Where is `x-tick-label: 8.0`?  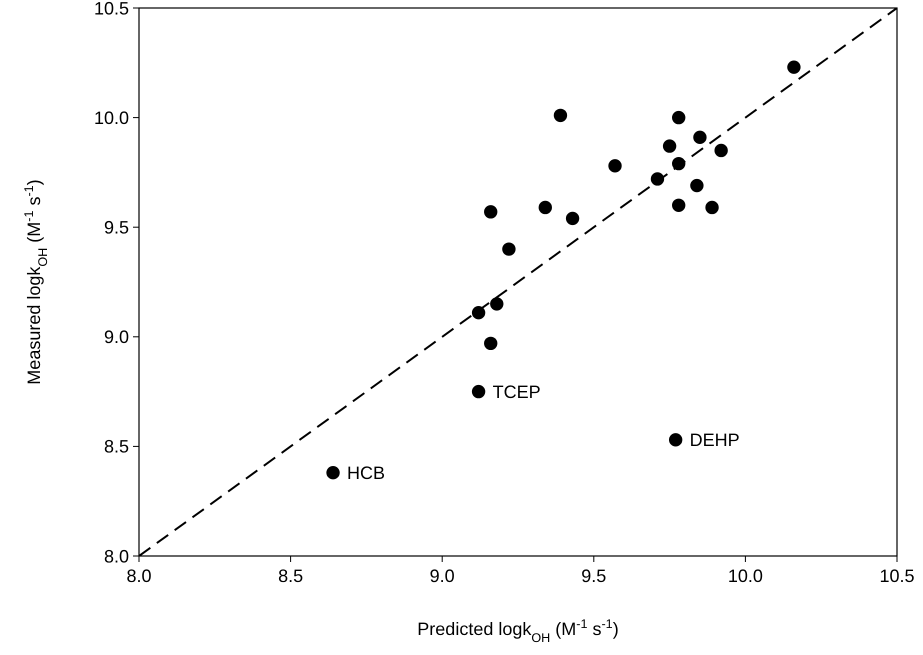 x-tick-label: 8.0 is located at coordinates (139, 576).